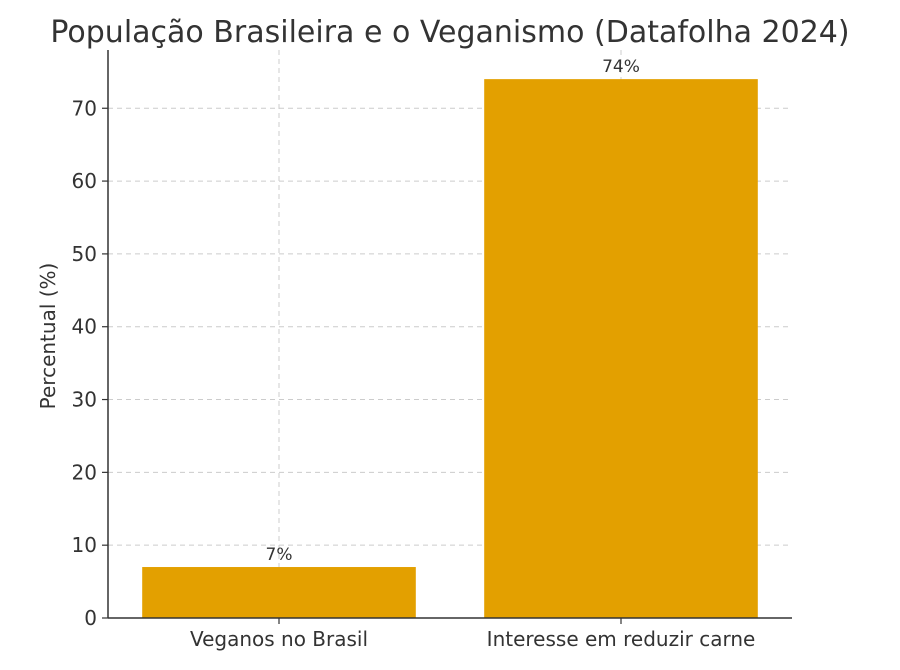  Describe the element at coordinates (84, 472) in the screenshot. I see `y-tick-label: 20` at that location.